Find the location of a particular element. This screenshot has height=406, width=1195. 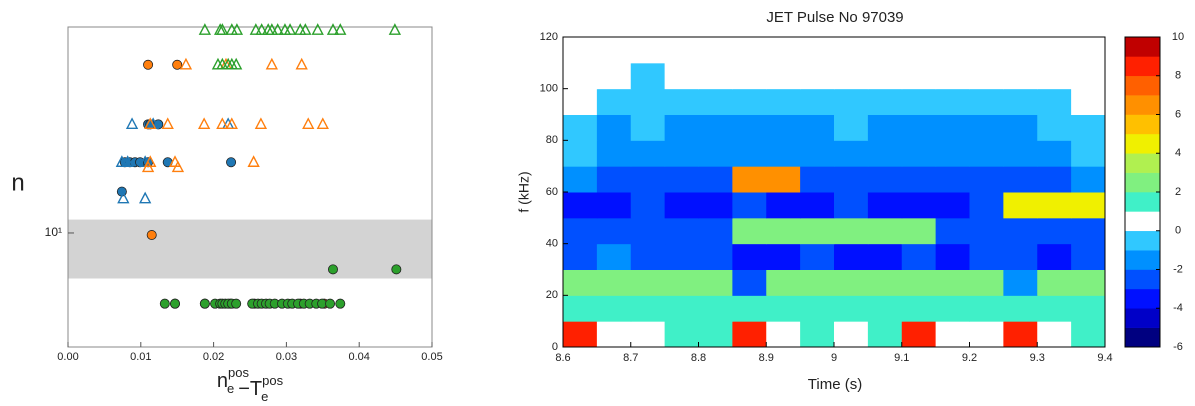

shaded-band is located at coordinates (250, 249).